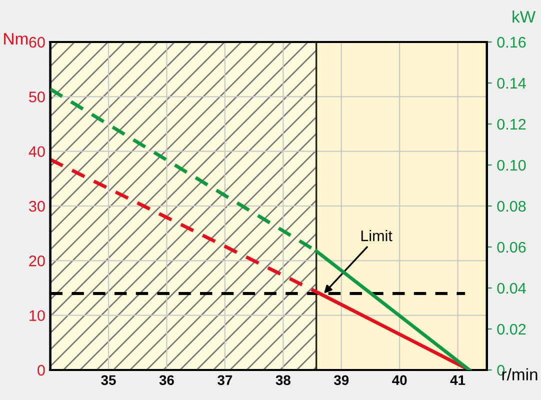  I want to click on x-axis-title: r/min, so click(520, 374).